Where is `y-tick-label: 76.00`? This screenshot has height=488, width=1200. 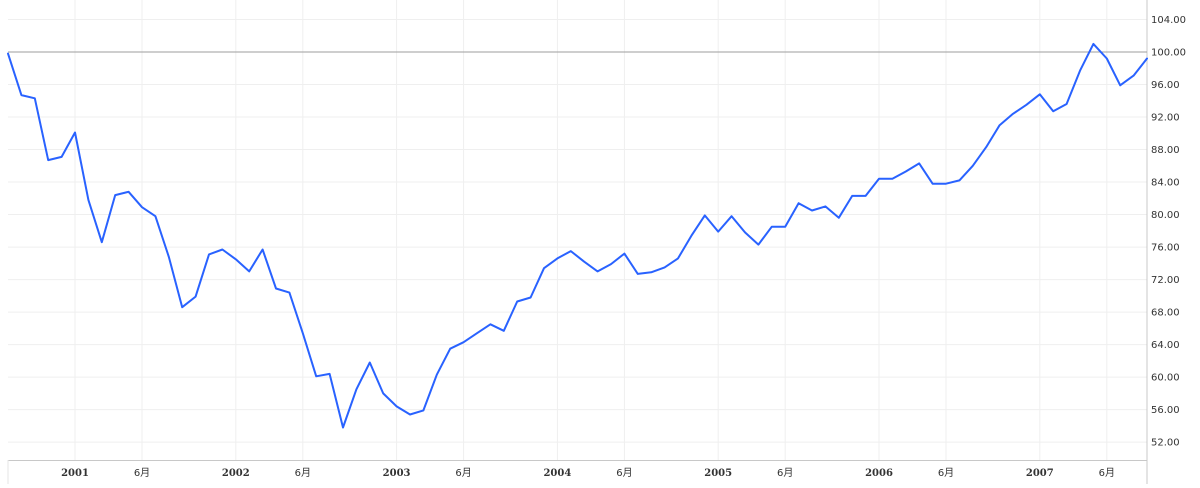 y-tick-label: 76.00 is located at coordinates (1165, 248).